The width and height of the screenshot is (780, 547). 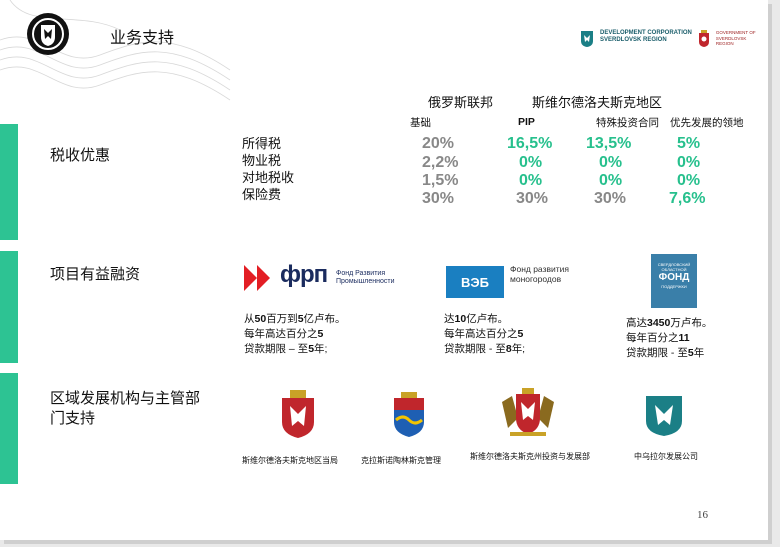 I want to click on tax-value-basic: 1,5%, so click(x=440, y=180).